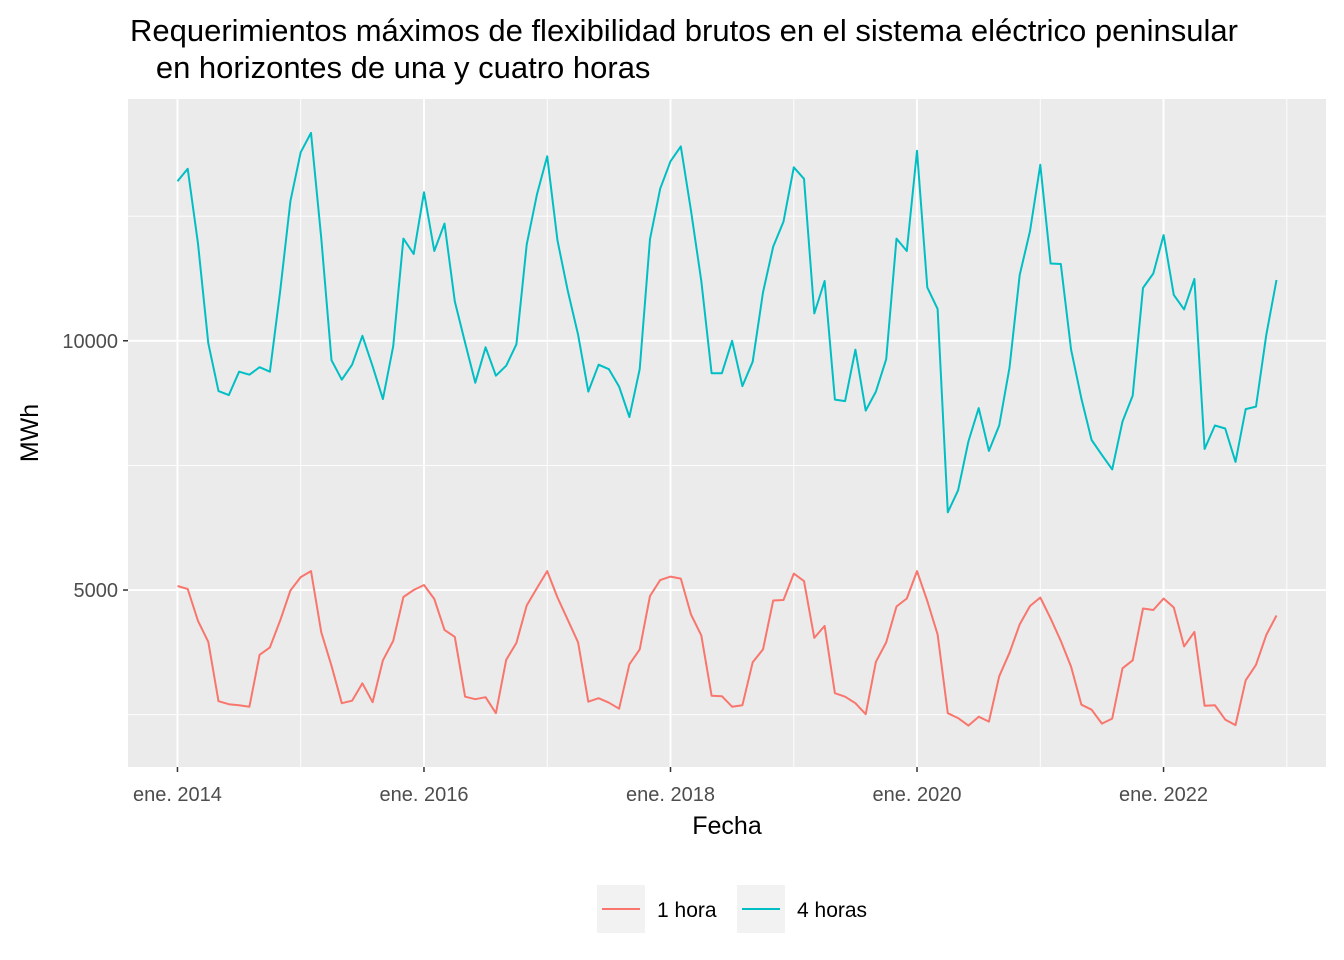 Image resolution: width=1344 pixels, height=960 pixels. Describe the element at coordinates (832, 910) in the screenshot. I see `legend-label: 4 horas` at that location.